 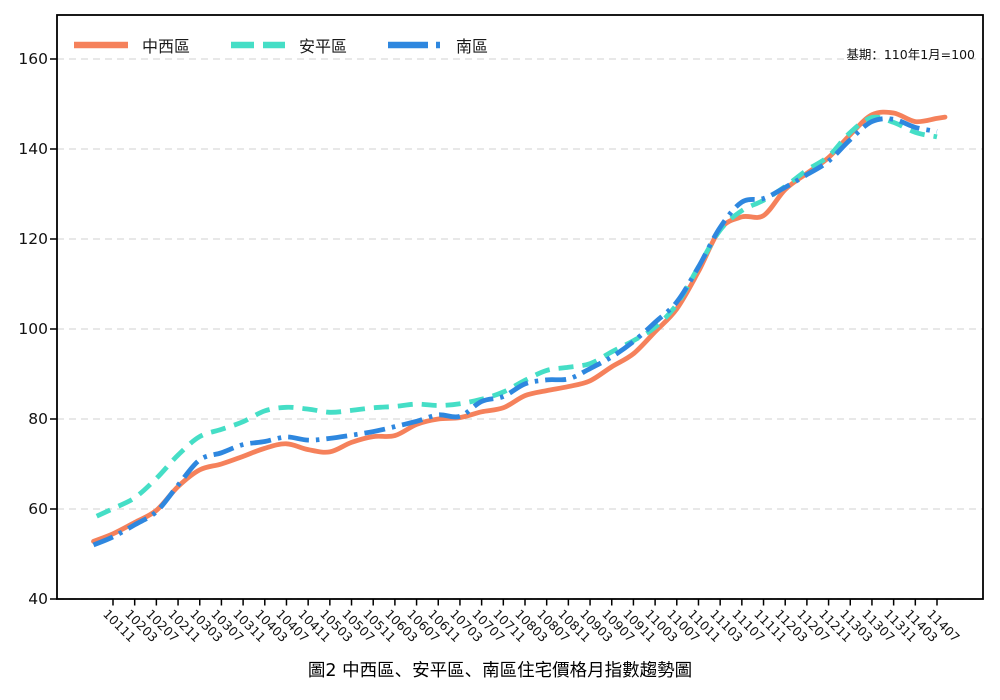 What do you see at coordinates (33, 59) in the screenshot?
I see `y-axis-tick-label: 160` at bounding box center [33, 59].